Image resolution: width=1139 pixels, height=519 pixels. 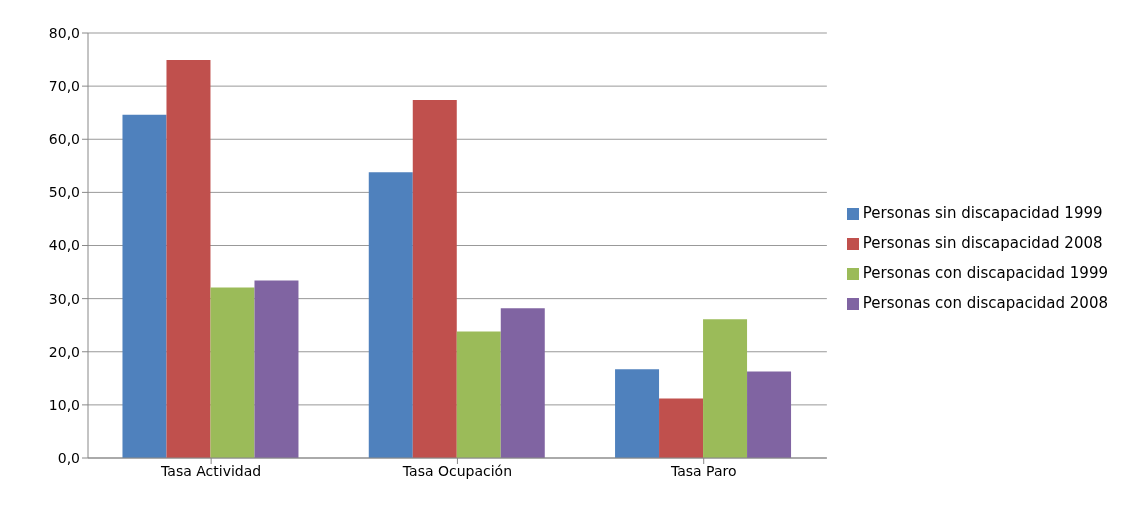 I want to click on legend-label: Personas con discapacidad 2008, so click(x=985, y=303).